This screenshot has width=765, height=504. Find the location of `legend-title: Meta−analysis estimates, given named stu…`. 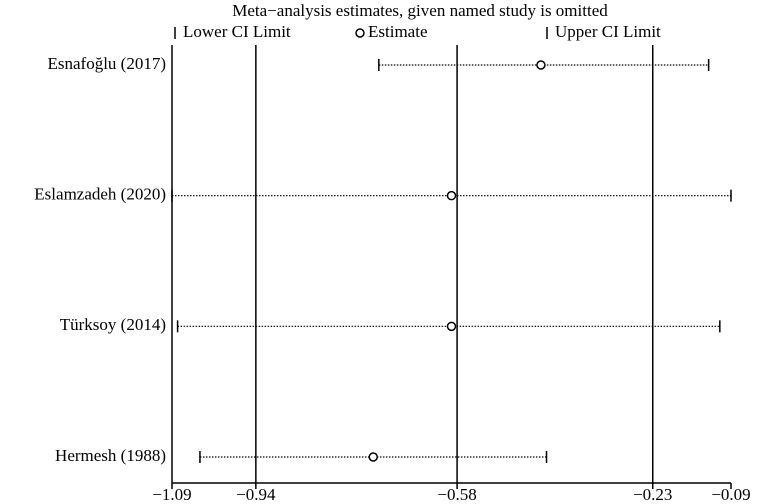

legend-title: Meta−analysis estimates, given named stu… is located at coordinates (420, 10).